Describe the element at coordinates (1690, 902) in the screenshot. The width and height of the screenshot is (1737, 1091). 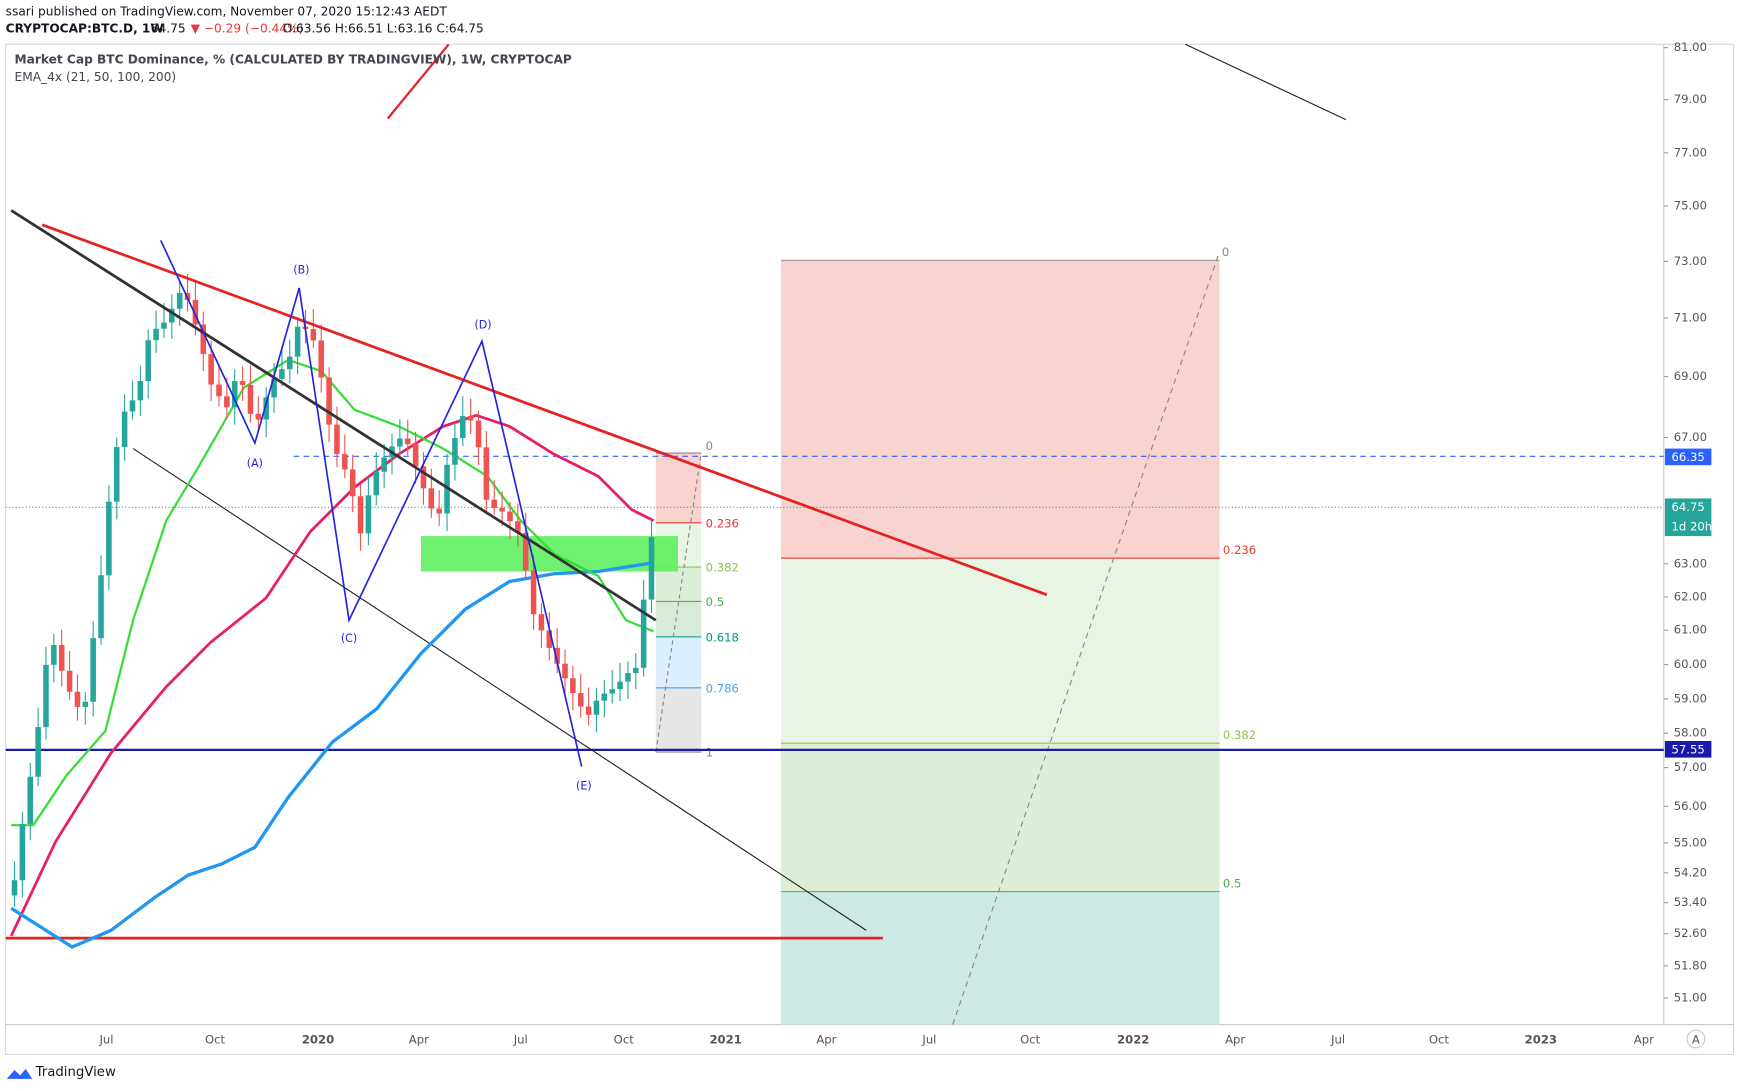
I see `price-tick-label: 53.40` at that location.